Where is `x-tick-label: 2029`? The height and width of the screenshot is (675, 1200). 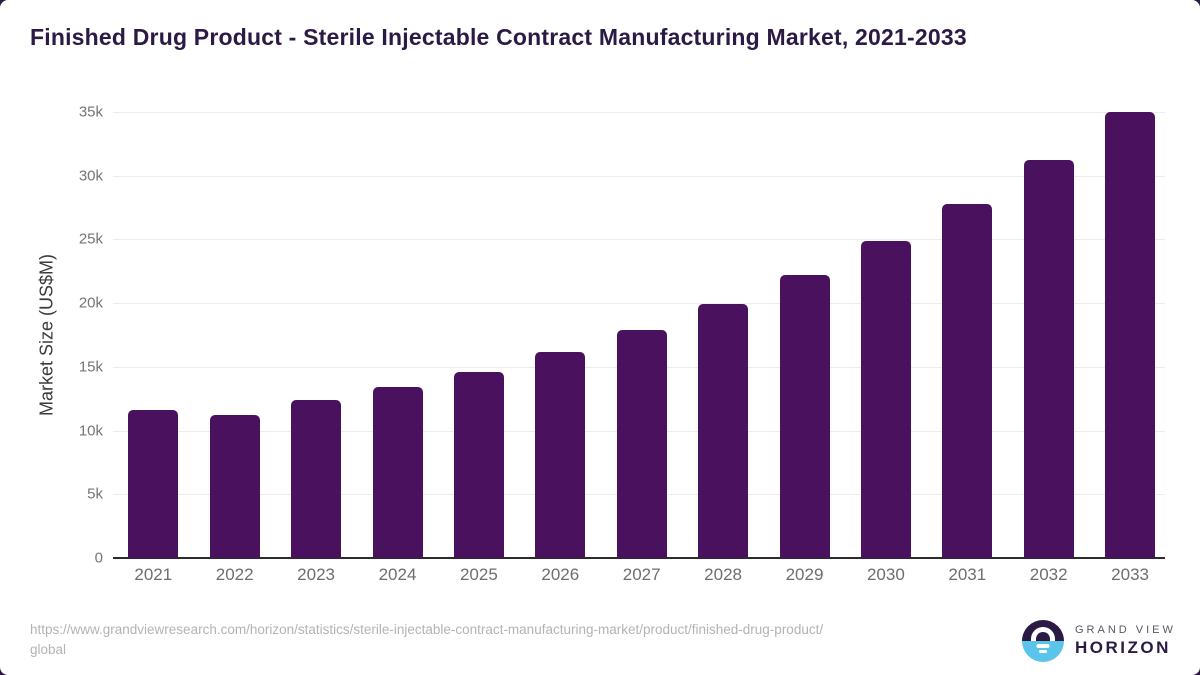 x-tick-label: 2029 is located at coordinates (804, 574).